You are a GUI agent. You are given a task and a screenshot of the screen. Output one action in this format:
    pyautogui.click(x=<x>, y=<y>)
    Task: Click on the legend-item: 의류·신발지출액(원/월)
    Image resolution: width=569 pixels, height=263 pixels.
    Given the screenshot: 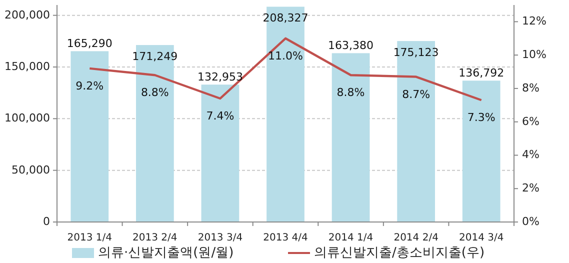 What is the action you would take?
    pyautogui.click(x=153, y=253)
    